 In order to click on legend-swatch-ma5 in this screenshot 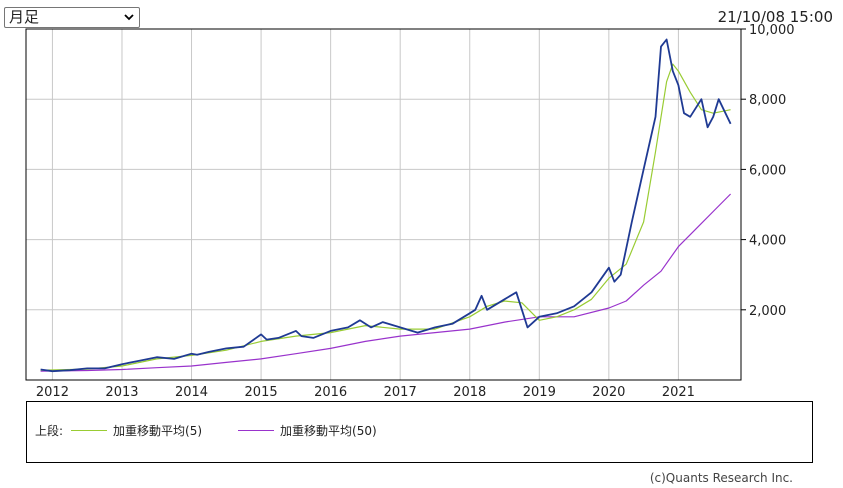, I will do `click(89, 430)`.